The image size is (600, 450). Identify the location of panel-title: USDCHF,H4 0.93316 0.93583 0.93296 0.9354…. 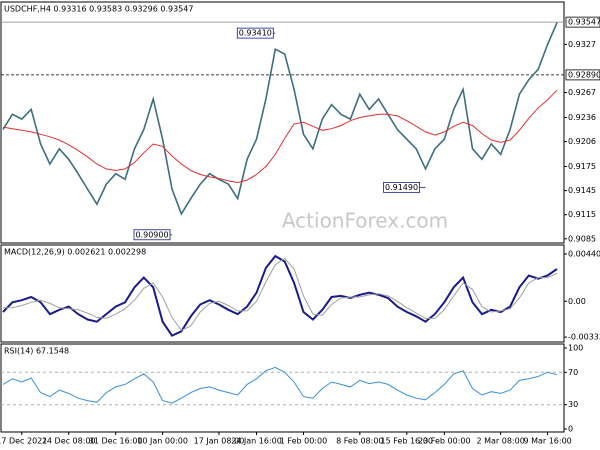
(98, 9).